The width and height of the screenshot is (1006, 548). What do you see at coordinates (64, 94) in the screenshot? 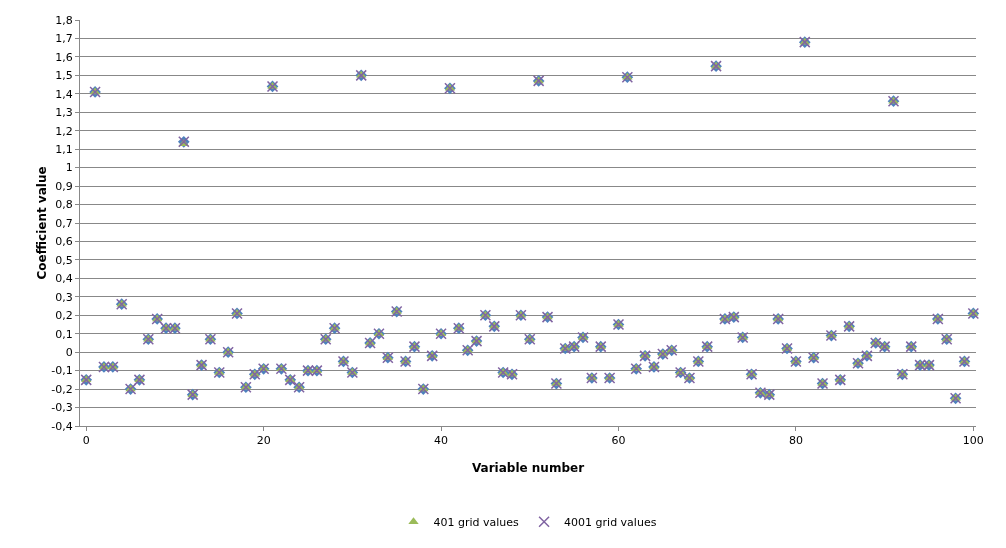
I see `y-tick-label: 1,4` at bounding box center [64, 94].